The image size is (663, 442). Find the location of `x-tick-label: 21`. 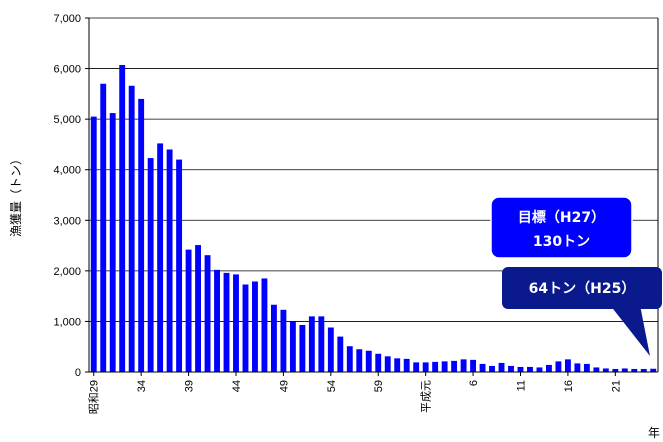

x-tick-label: 21 is located at coordinates (616, 386).